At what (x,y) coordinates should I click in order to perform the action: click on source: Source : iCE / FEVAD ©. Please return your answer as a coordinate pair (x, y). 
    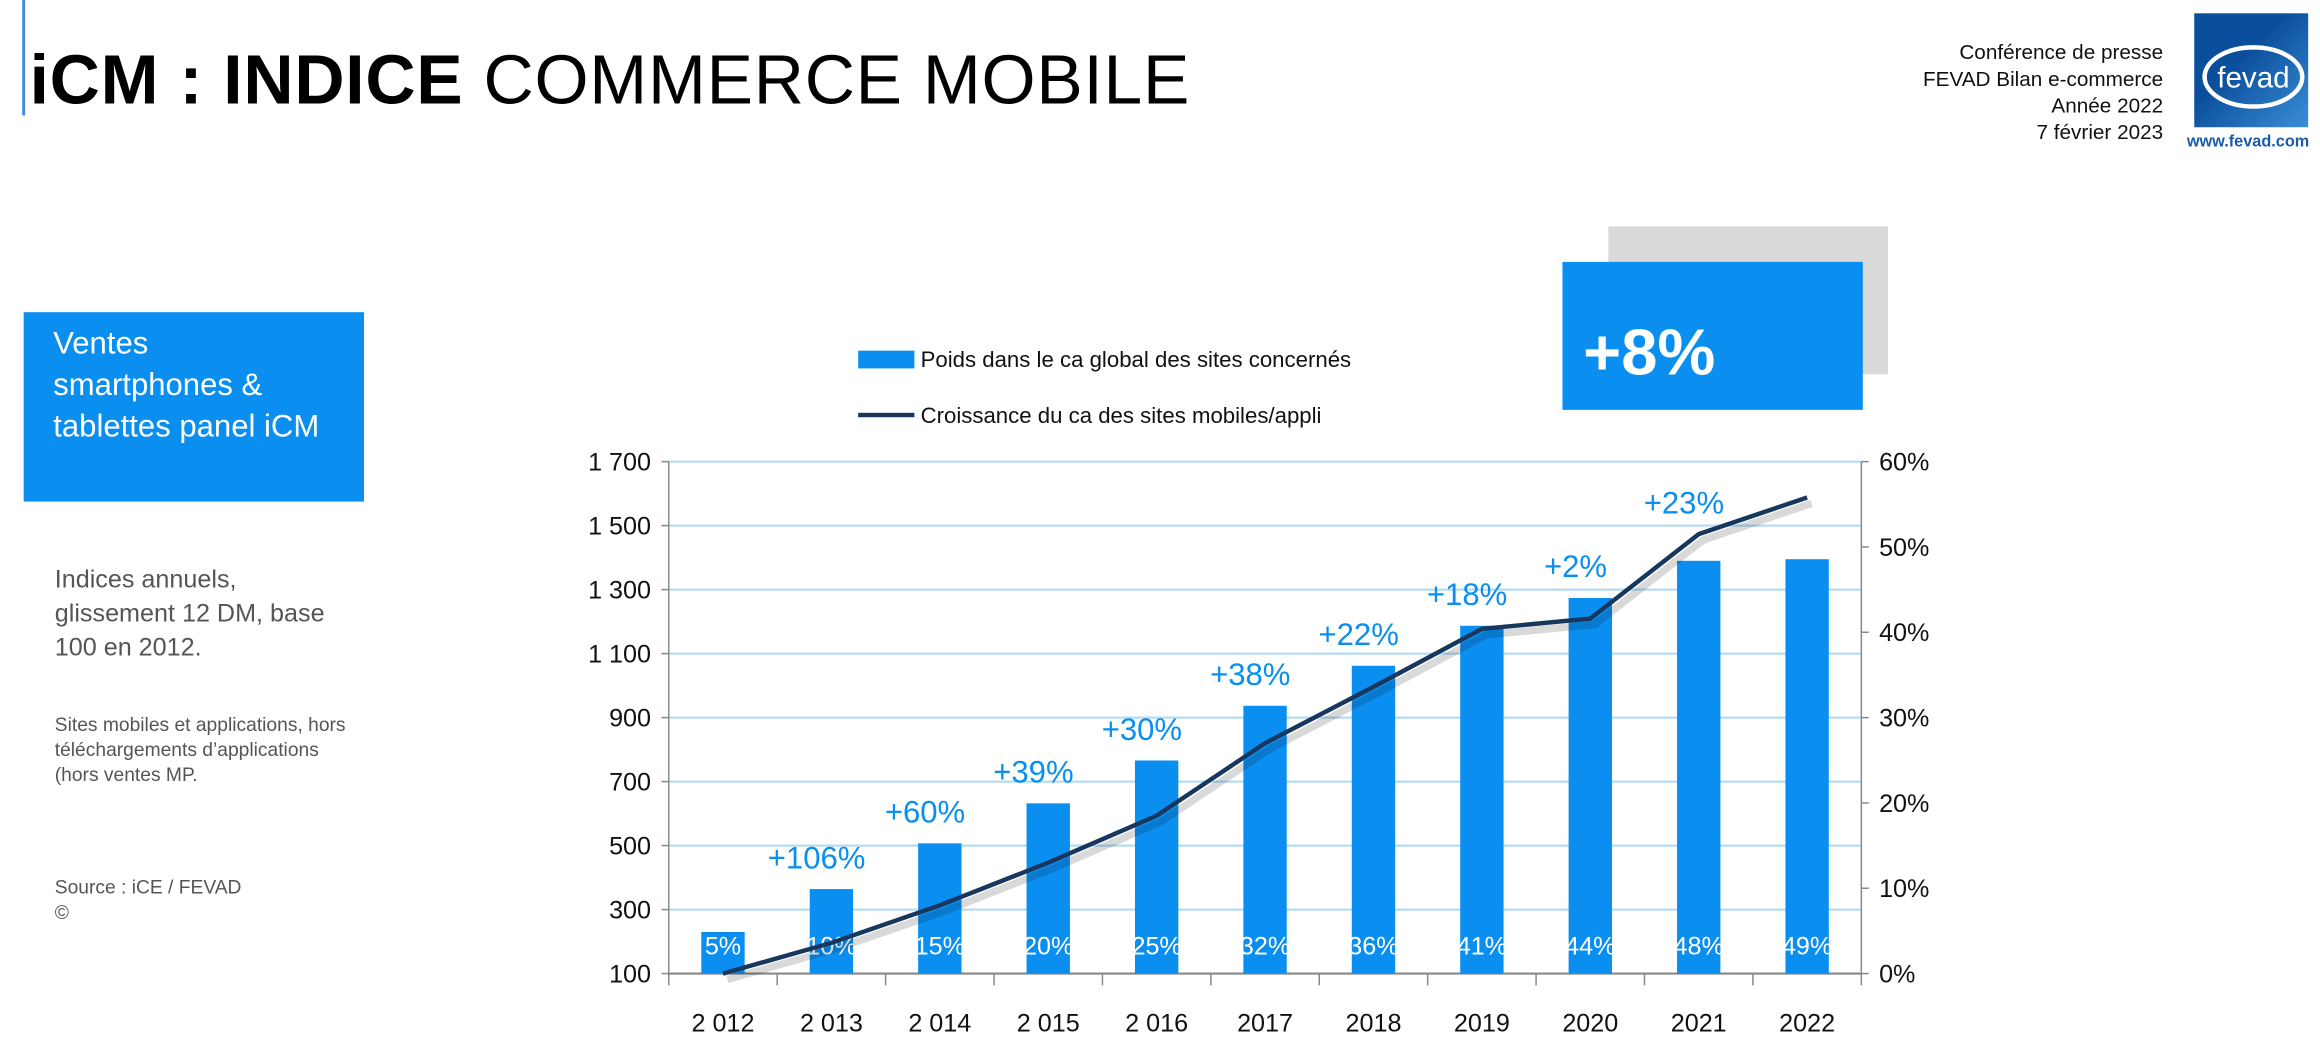
    Looking at the image, I should click on (148, 899).